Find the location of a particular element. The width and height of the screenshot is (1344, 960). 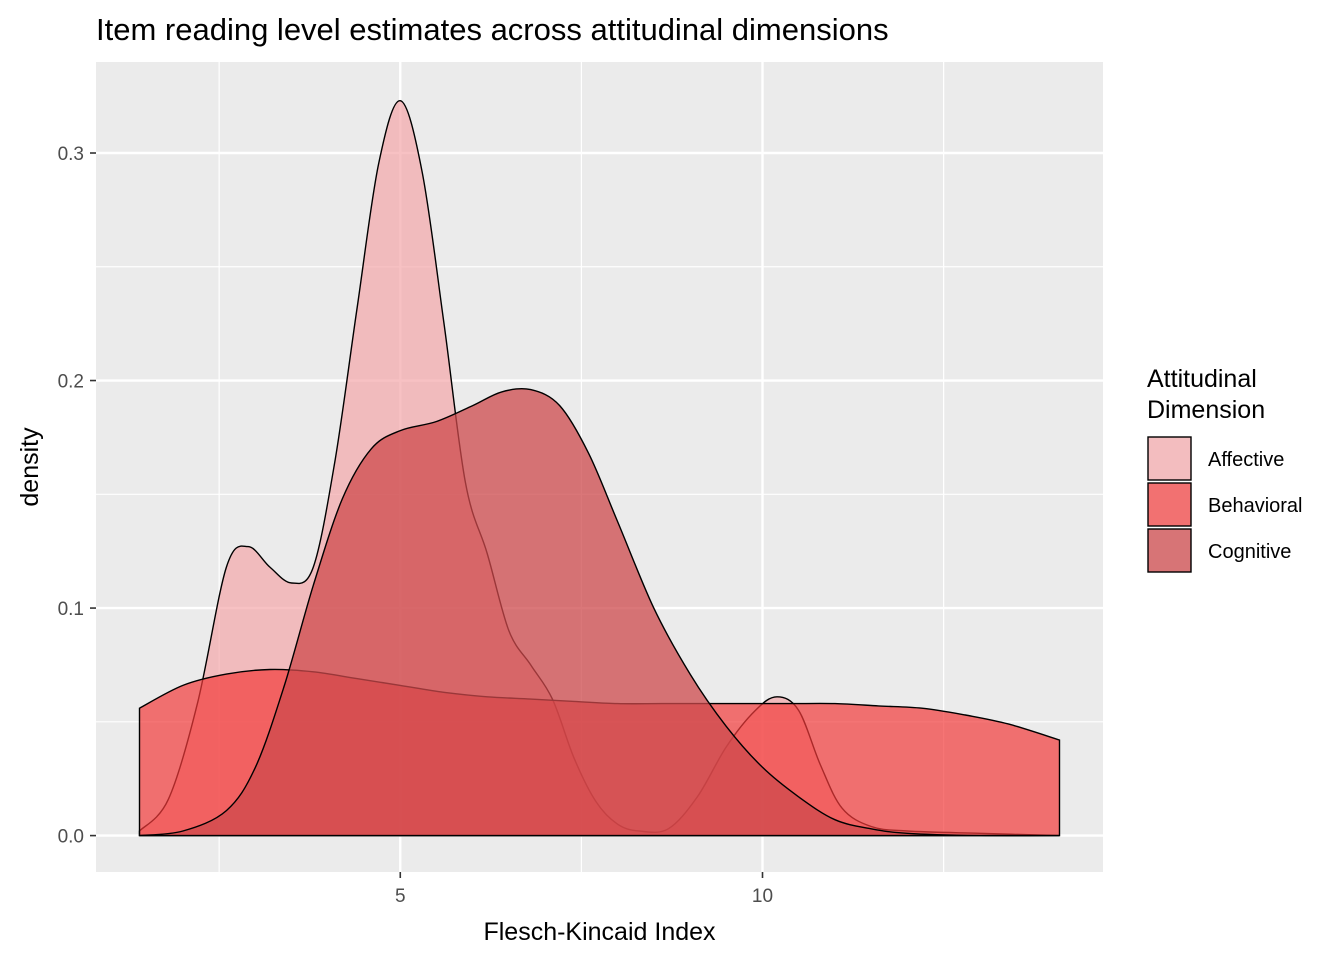

x-axis: 5 10 is located at coordinates (584, 889).